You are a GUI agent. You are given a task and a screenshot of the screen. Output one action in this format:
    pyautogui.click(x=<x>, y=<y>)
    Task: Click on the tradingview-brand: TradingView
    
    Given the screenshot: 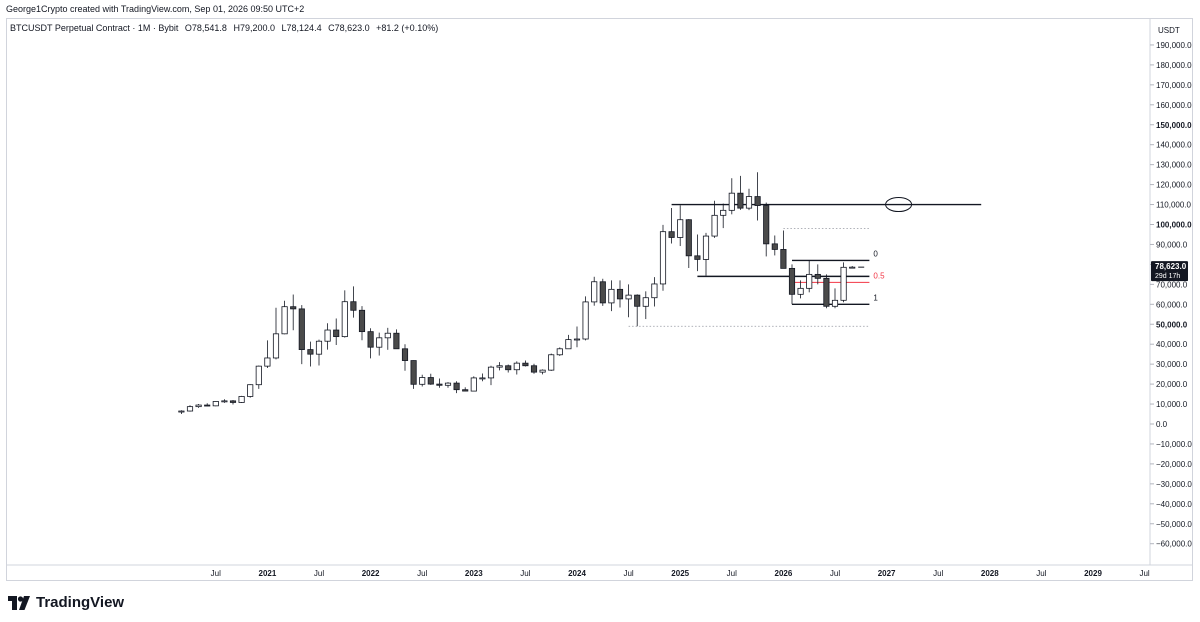 What is the action you would take?
    pyautogui.click(x=66, y=602)
    